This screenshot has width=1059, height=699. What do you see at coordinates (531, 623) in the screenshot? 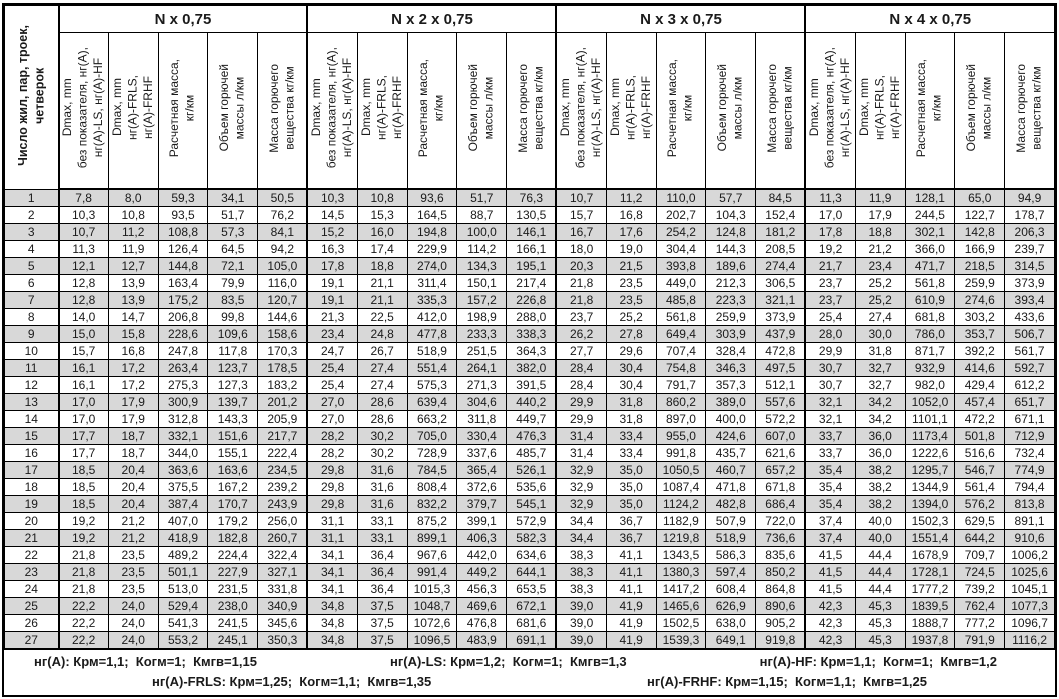
I see `cell: 681,6` at bounding box center [531, 623].